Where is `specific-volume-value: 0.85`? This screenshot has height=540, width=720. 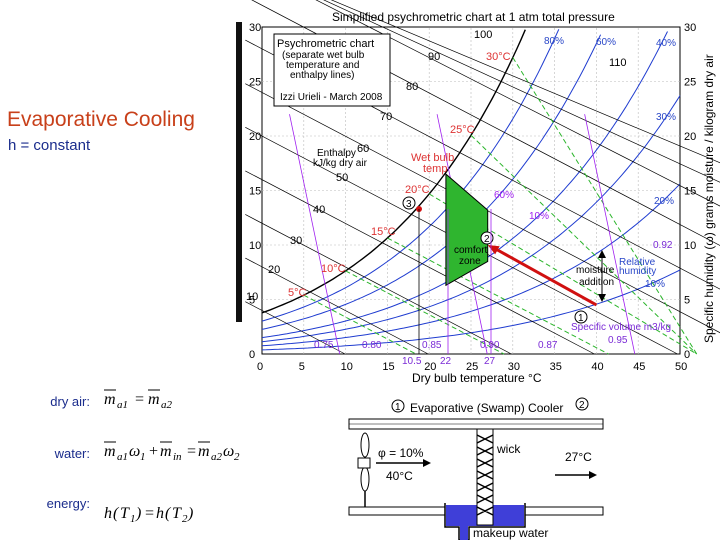 specific-volume-value: 0.85 is located at coordinates (432, 345).